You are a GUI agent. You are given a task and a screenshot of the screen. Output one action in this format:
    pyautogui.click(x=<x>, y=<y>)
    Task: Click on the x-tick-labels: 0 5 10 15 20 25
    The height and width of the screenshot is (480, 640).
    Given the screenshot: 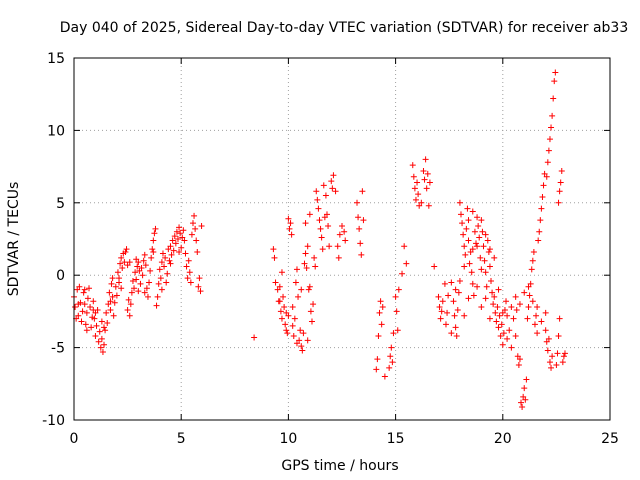 What is the action you would take?
    pyautogui.click(x=344, y=439)
    